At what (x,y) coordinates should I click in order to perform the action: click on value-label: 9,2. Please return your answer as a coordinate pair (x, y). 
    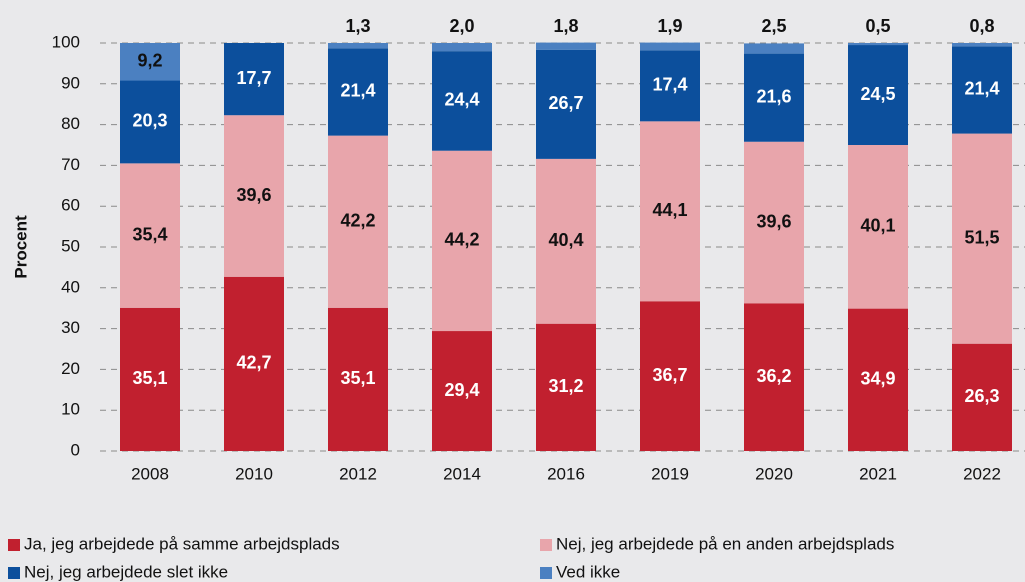
    Looking at the image, I should click on (149, 61).